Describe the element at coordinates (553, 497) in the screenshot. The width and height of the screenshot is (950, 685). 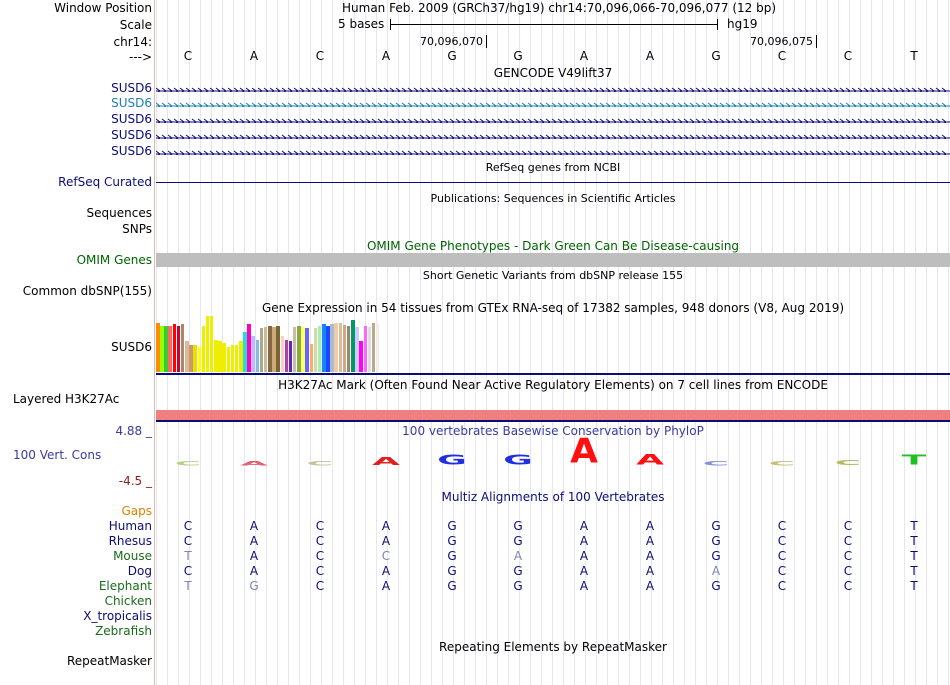
I see `multiz-title: Multiz Alignments of 100 Vertebrates` at that location.